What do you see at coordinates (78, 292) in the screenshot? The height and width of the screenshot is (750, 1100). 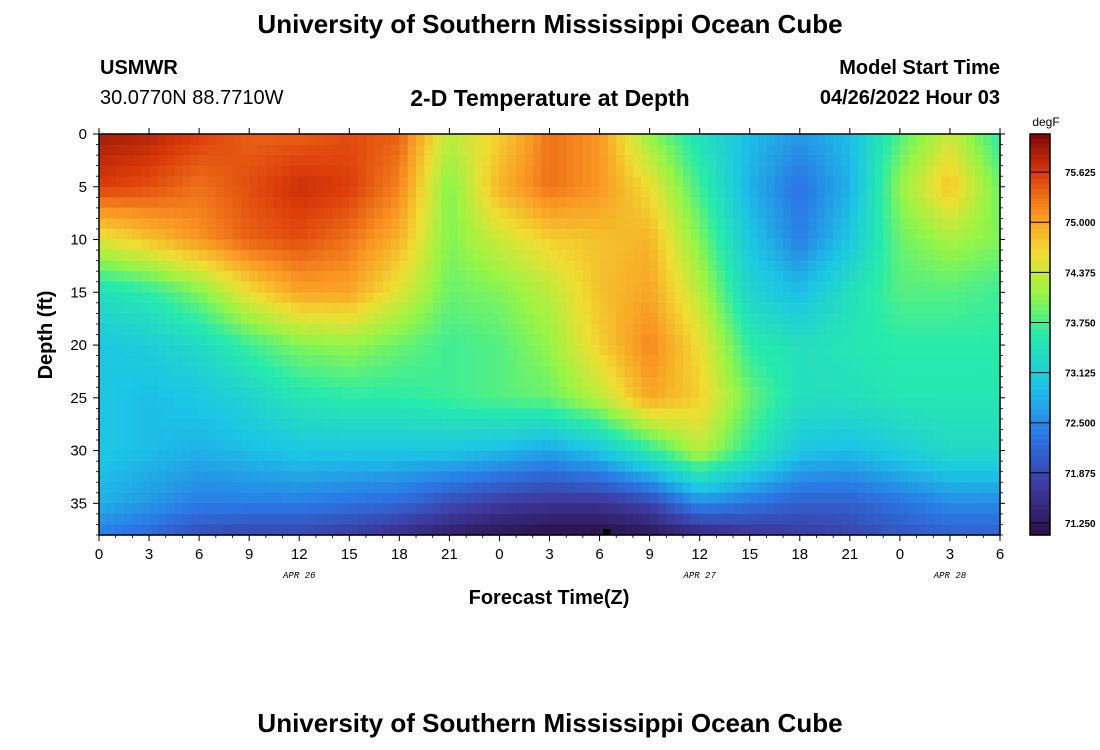 I see `y-tick-label: 15` at bounding box center [78, 292].